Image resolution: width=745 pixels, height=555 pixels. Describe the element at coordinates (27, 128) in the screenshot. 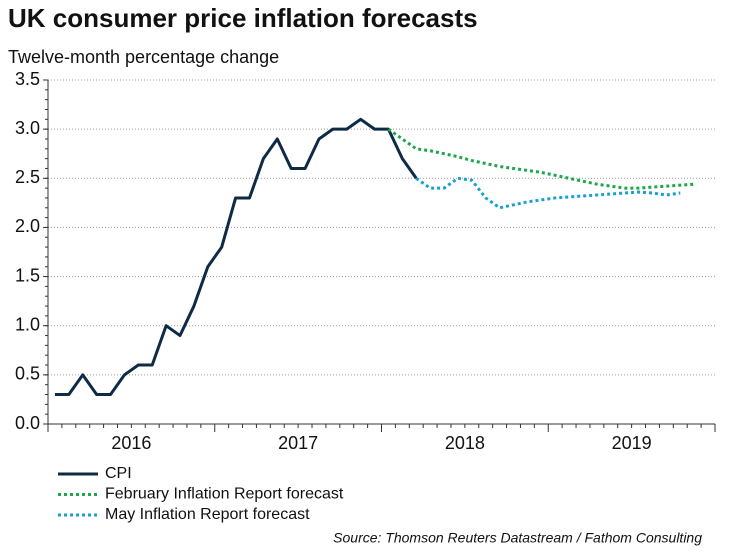

I see `y-tick-label: 3.0` at that location.